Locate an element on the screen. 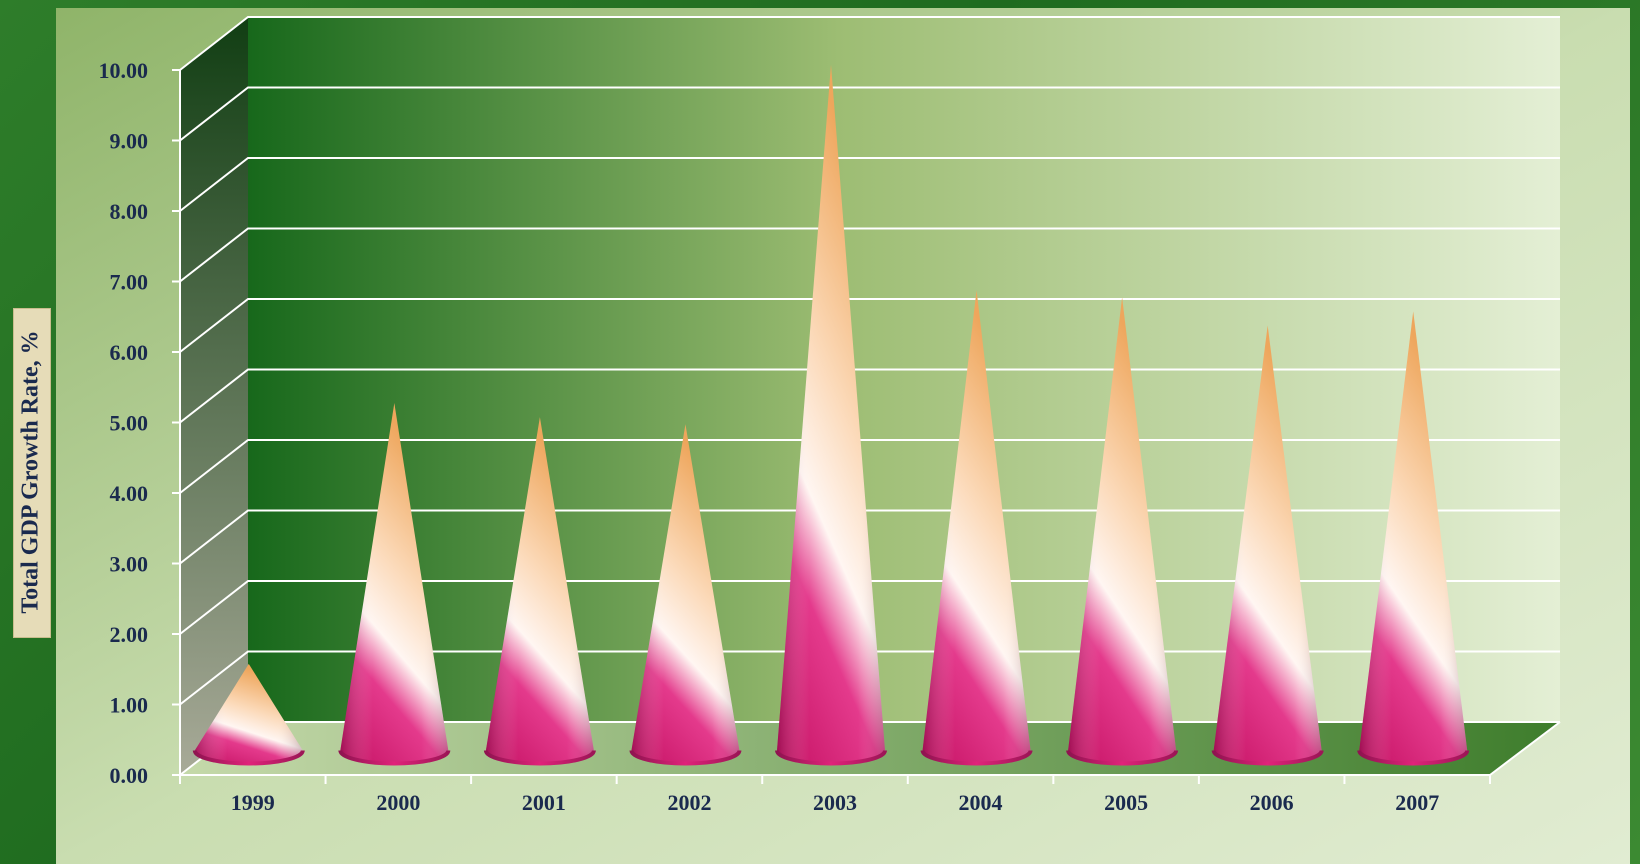 The width and height of the screenshot is (1640, 864). x-tick-label: 2001 is located at coordinates (544, 802).